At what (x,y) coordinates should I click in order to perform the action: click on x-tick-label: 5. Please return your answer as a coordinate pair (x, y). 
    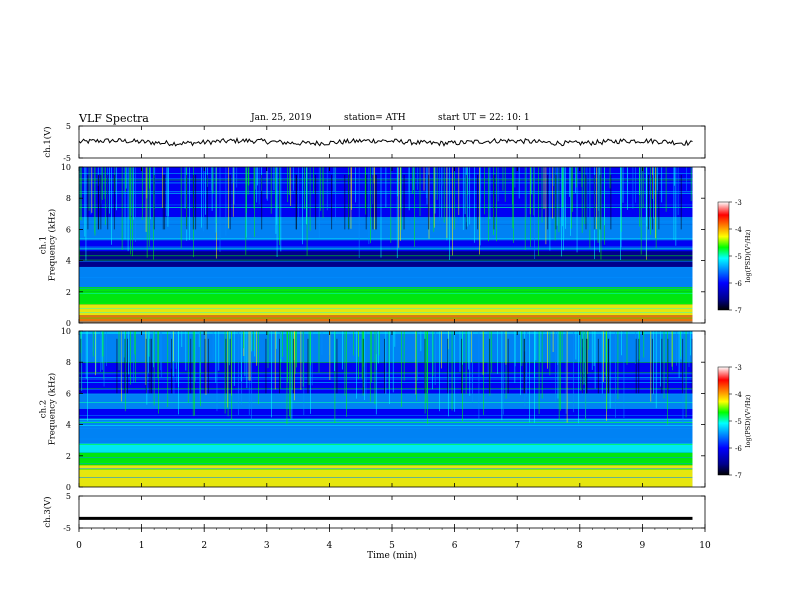
    Looking at the image, I should click on (392, 546).